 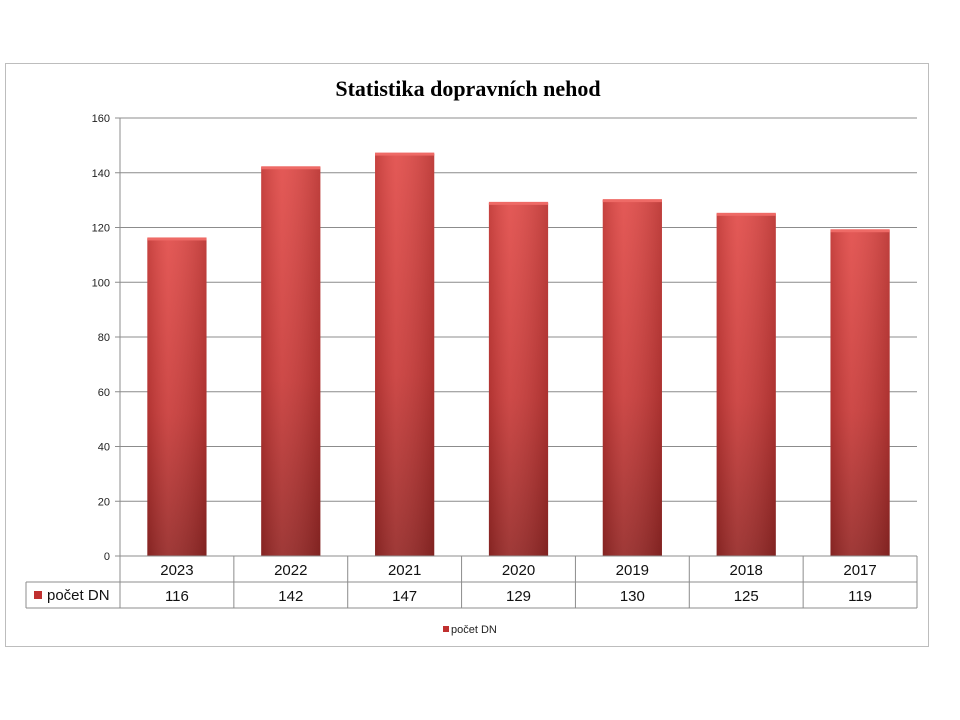 What do you see at coordinates (101, 229) in the screenshot?
I see `y-tick-label: 120` at bounding box center [101, 229].